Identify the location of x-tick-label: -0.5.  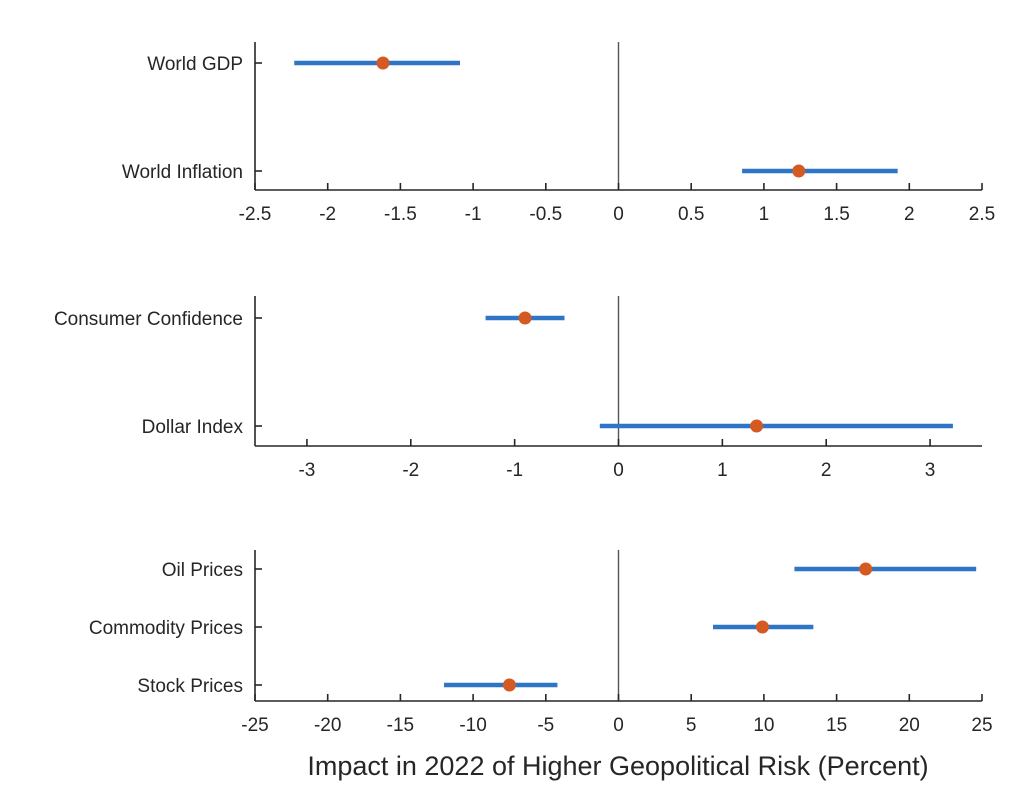
(545, 214).